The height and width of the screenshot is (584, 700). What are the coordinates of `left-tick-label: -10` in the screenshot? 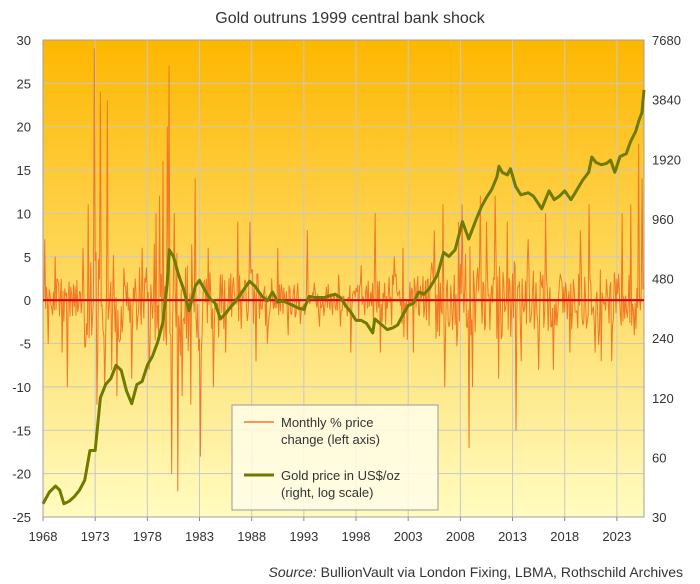 It's located at (21, 387).